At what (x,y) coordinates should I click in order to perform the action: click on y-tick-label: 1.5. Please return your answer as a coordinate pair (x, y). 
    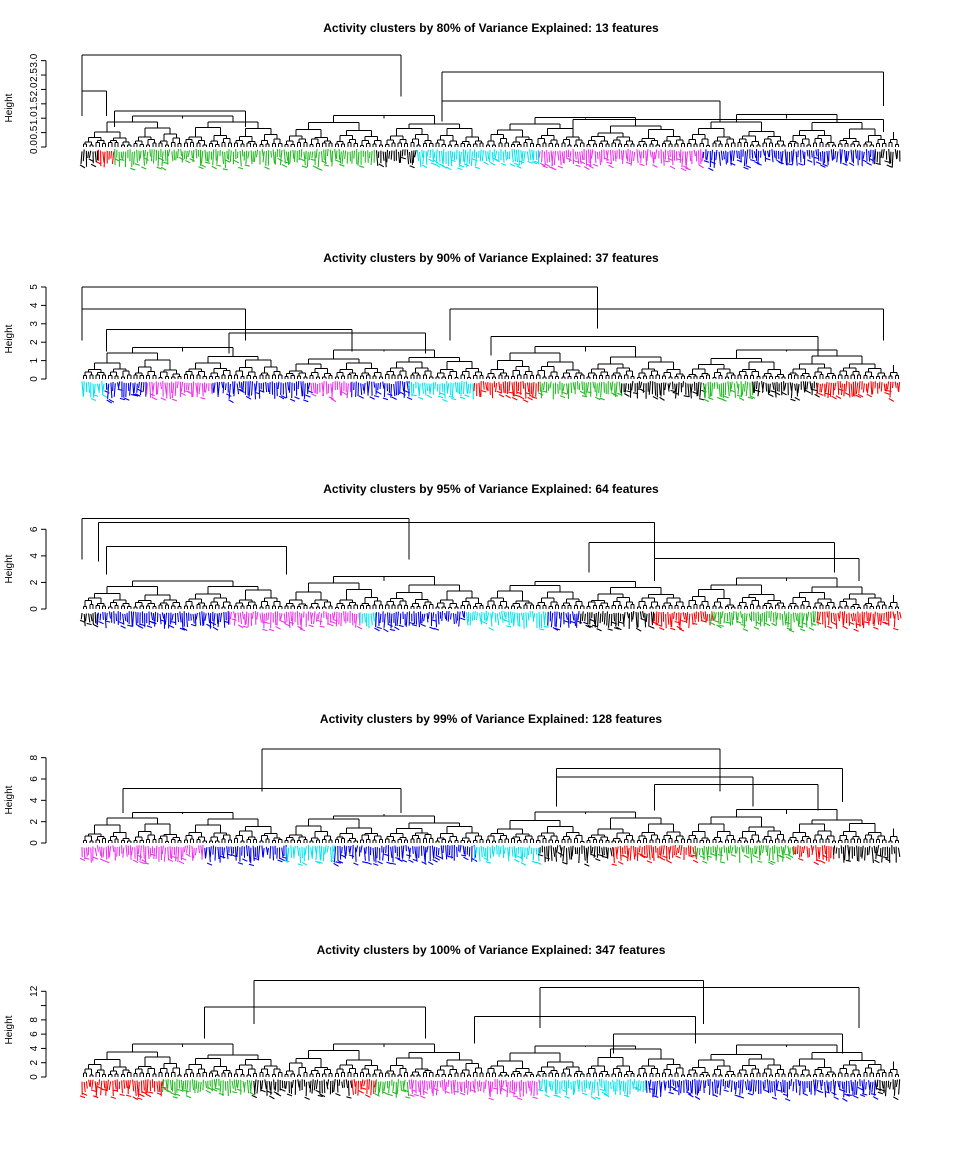
    Looking at the image, I should click on (34, 103).